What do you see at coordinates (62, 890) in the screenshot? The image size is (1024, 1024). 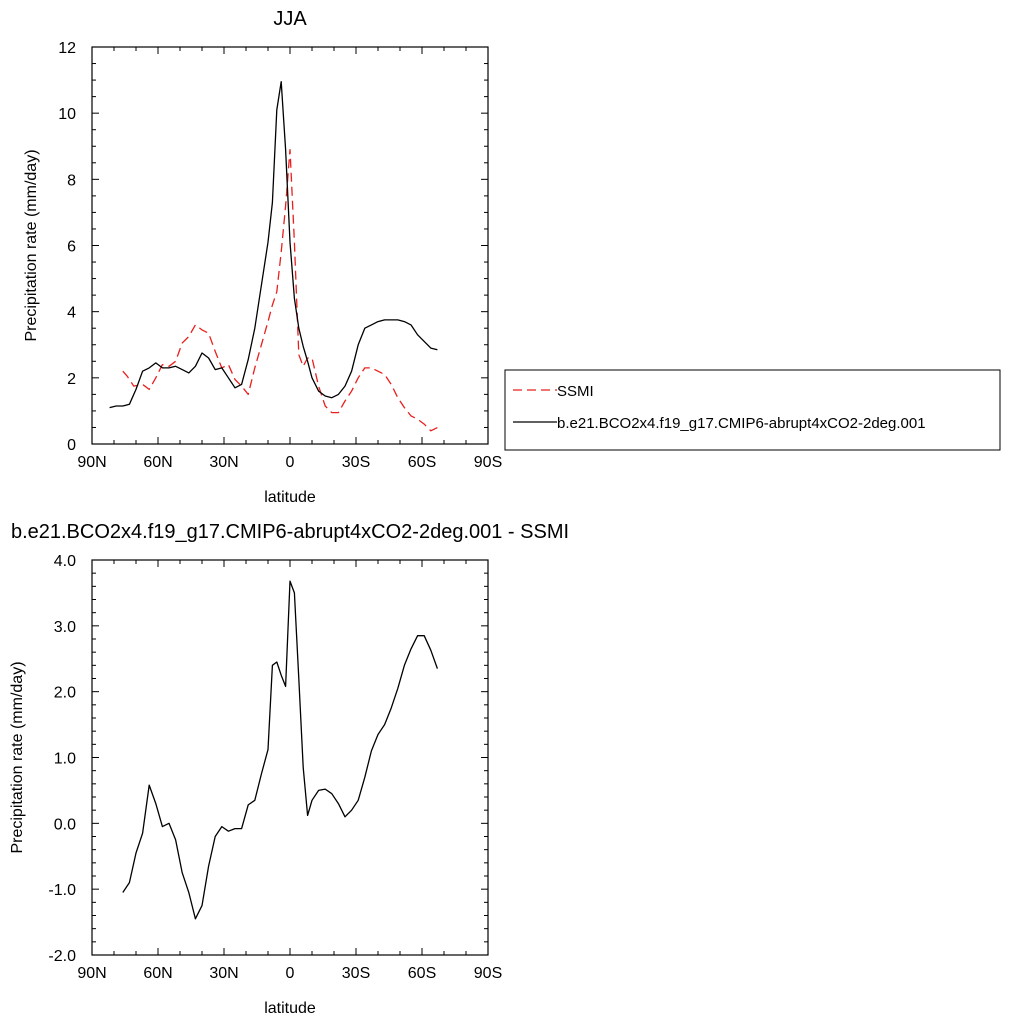 I see `y-tick-label: -1.0` at bounding box center [62, 890].